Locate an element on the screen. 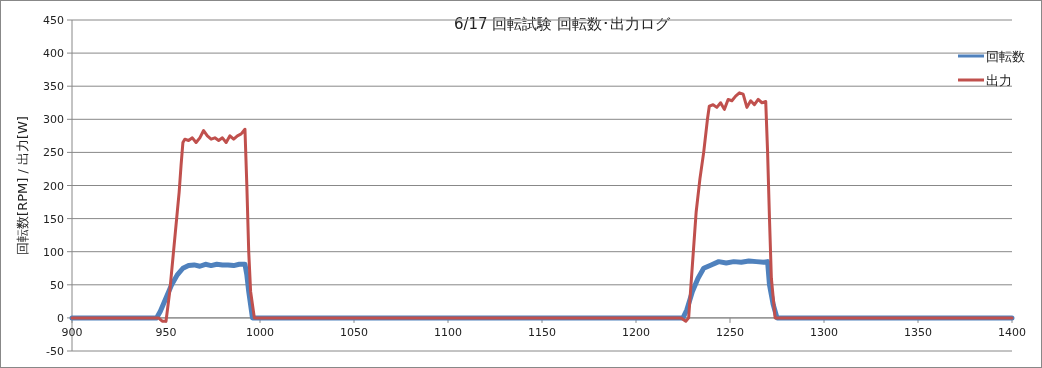 The width and height of the screenshot is (1042, 368). y-tick-label: 450 is located at coordinates (53, 20).